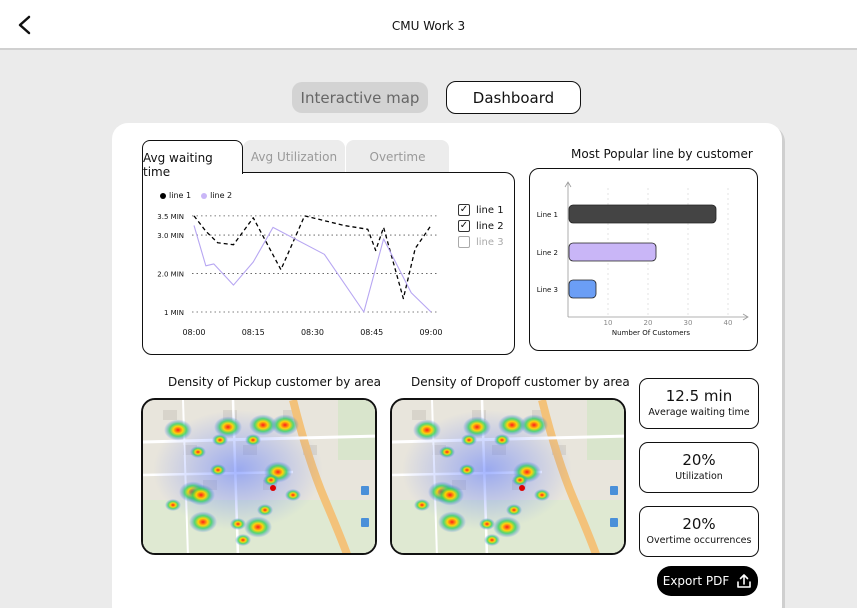  I want to click on stat-label: Overtime occurrences, so click(699, 540).